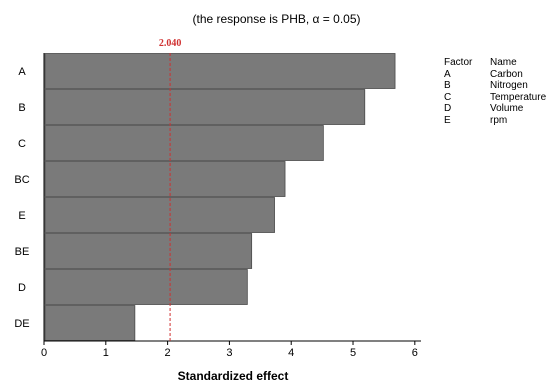  What do you see at coordinates (90, 323) in the screenshot?
I see `bar-de` at bounding box center [90, 323].